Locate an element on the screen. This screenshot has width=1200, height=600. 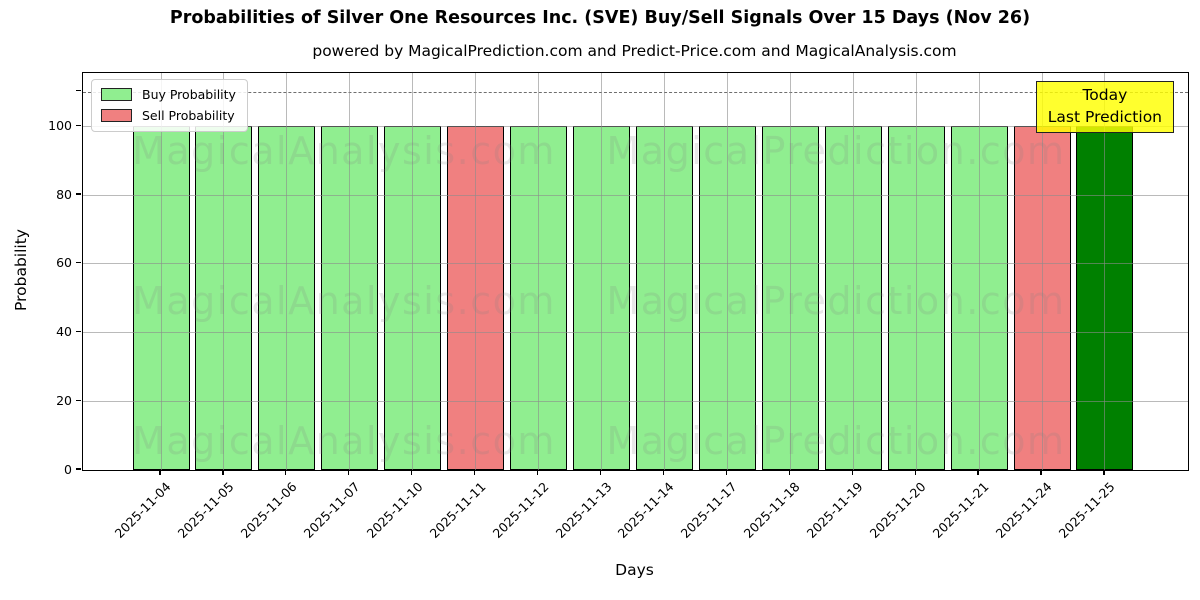
today-annotation-line2: Last Prediction is located at coordinates (1104, 117).